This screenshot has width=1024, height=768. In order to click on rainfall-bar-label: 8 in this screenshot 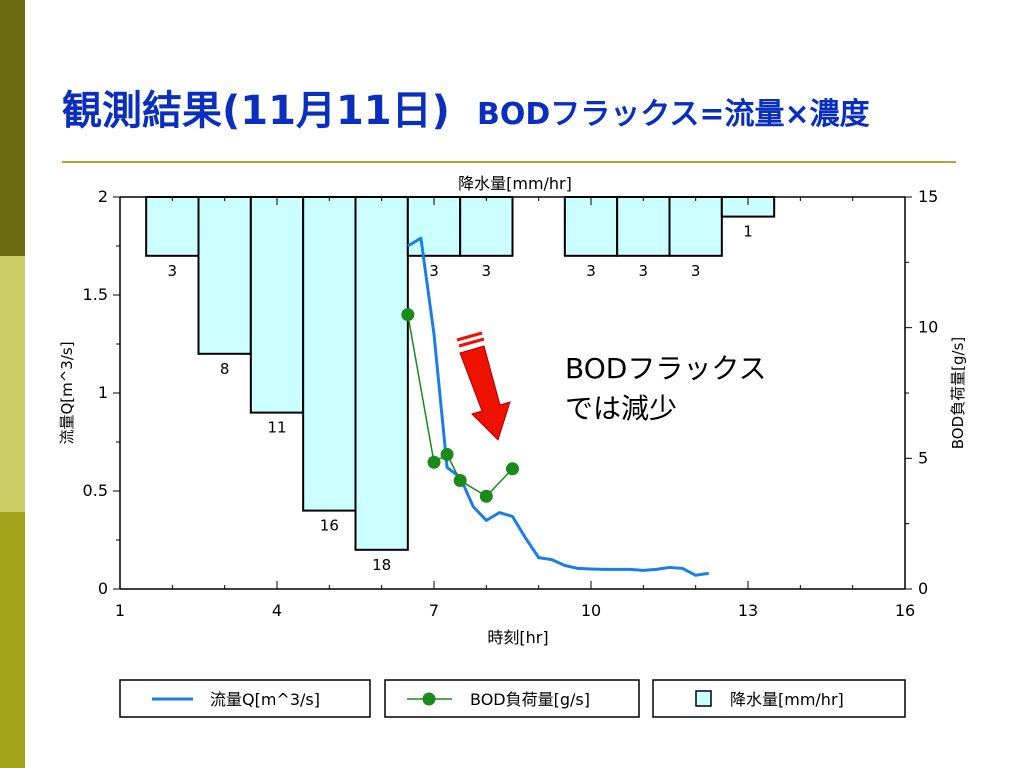, I will do `click(225, 369)`.